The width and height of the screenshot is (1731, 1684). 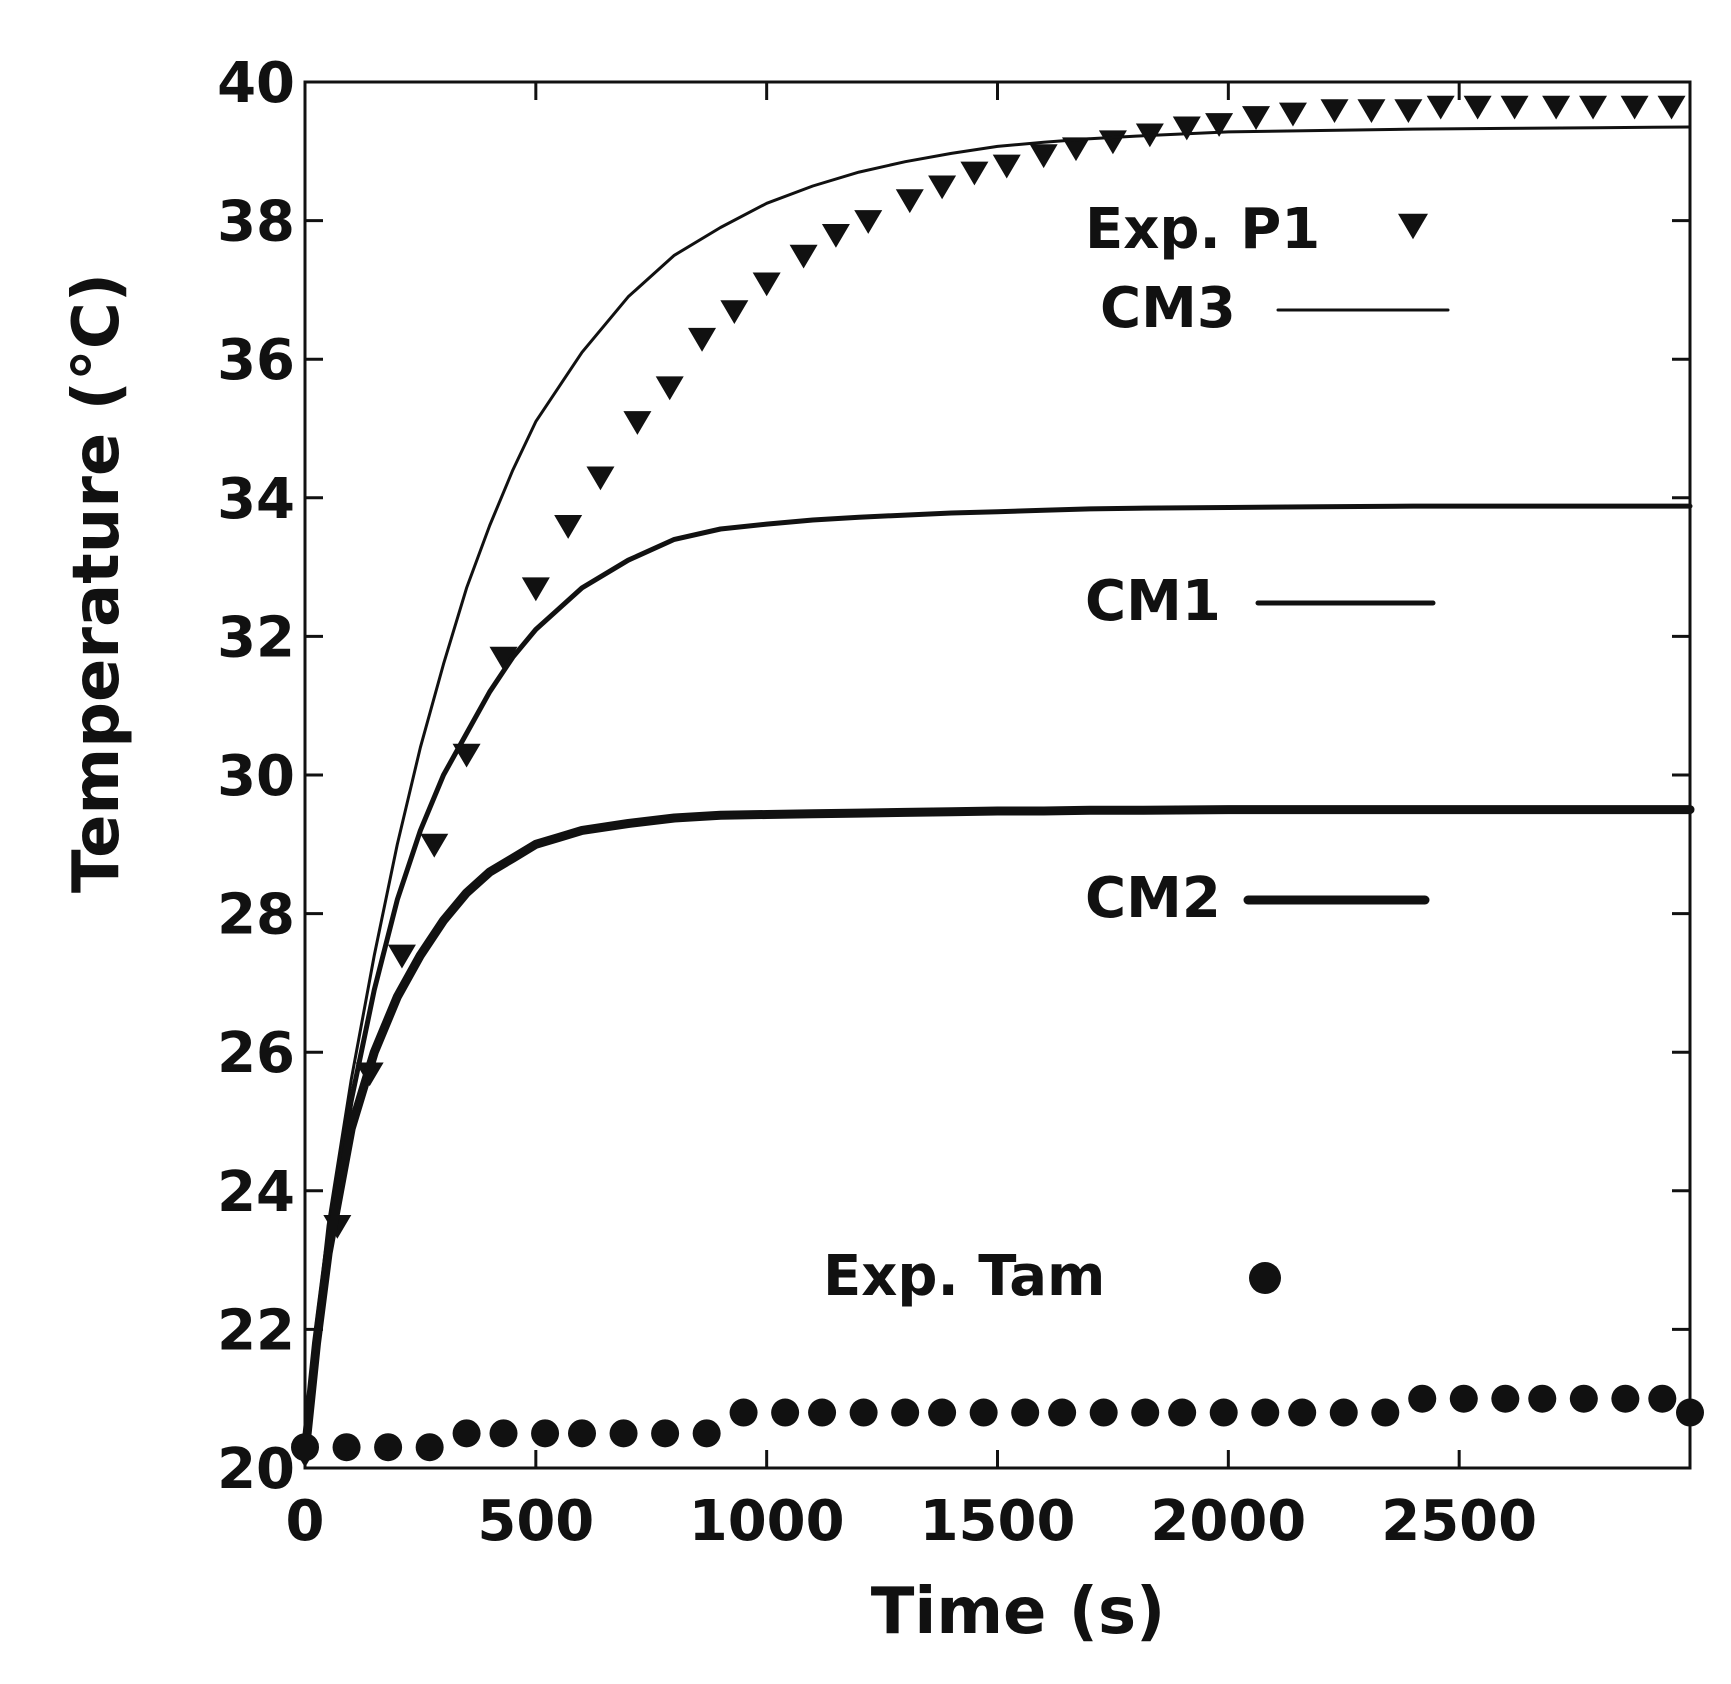 What do you see at coordinates (1413, 226) in the screenshot?
I see `legend-marker-exp-p1` at bounding box center [1413, 226].